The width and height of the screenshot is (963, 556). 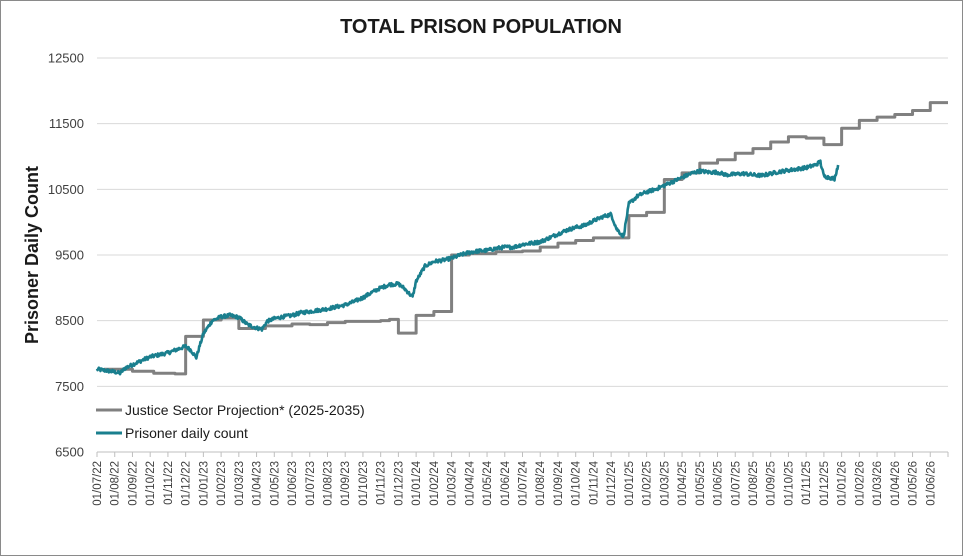 I want to click on x-tick-label: 01/01/24, so click(x=417, y=482).